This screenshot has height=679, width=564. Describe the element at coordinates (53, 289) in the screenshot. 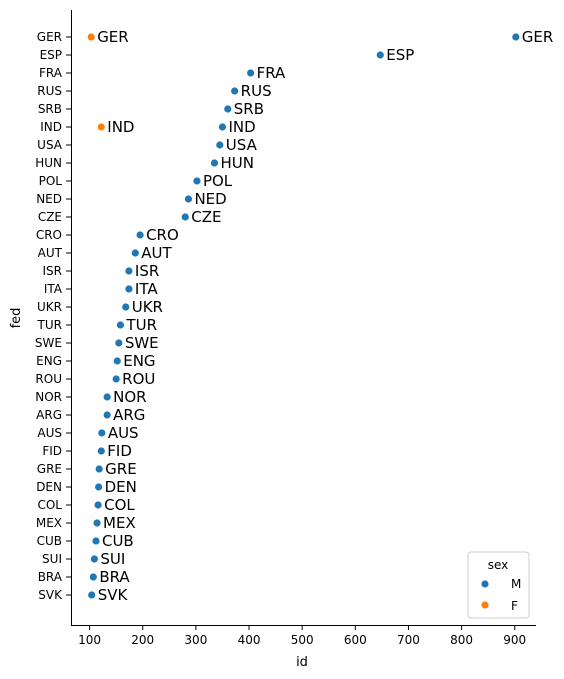

I see `y-tick-label: ITA` at that location.